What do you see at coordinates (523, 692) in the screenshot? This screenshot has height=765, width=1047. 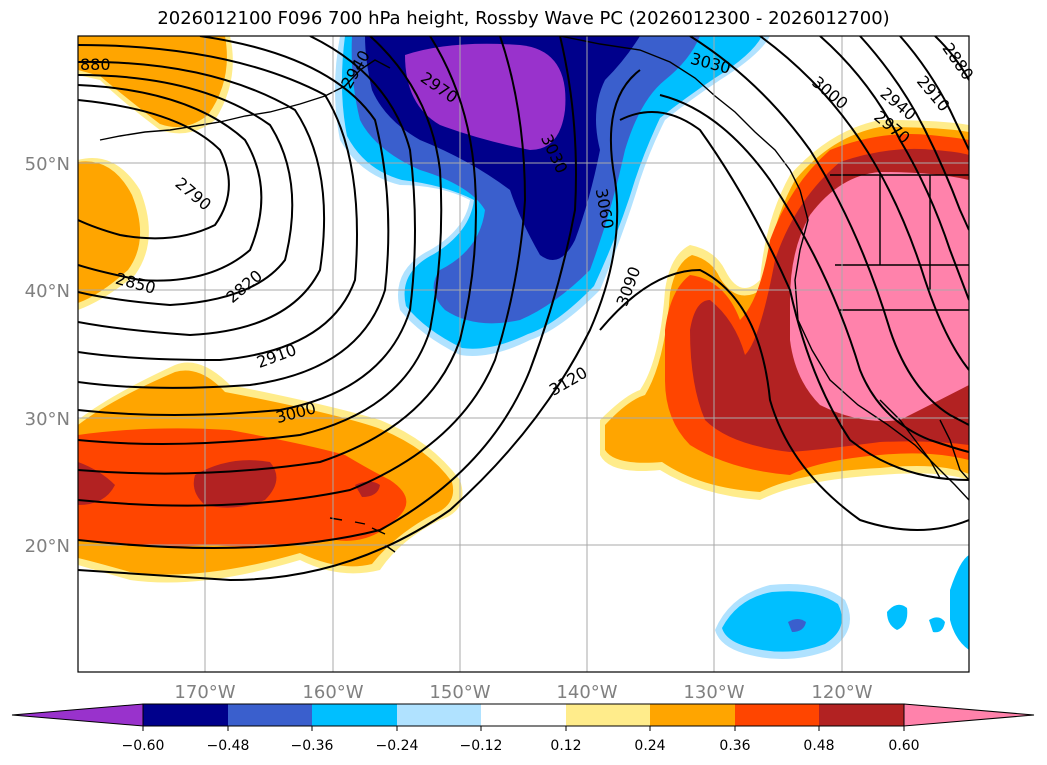 I see `longitude-ticks: 170°W 160°W 150°W 140°W 130°W 120°W` at bounding box center [523, 692].